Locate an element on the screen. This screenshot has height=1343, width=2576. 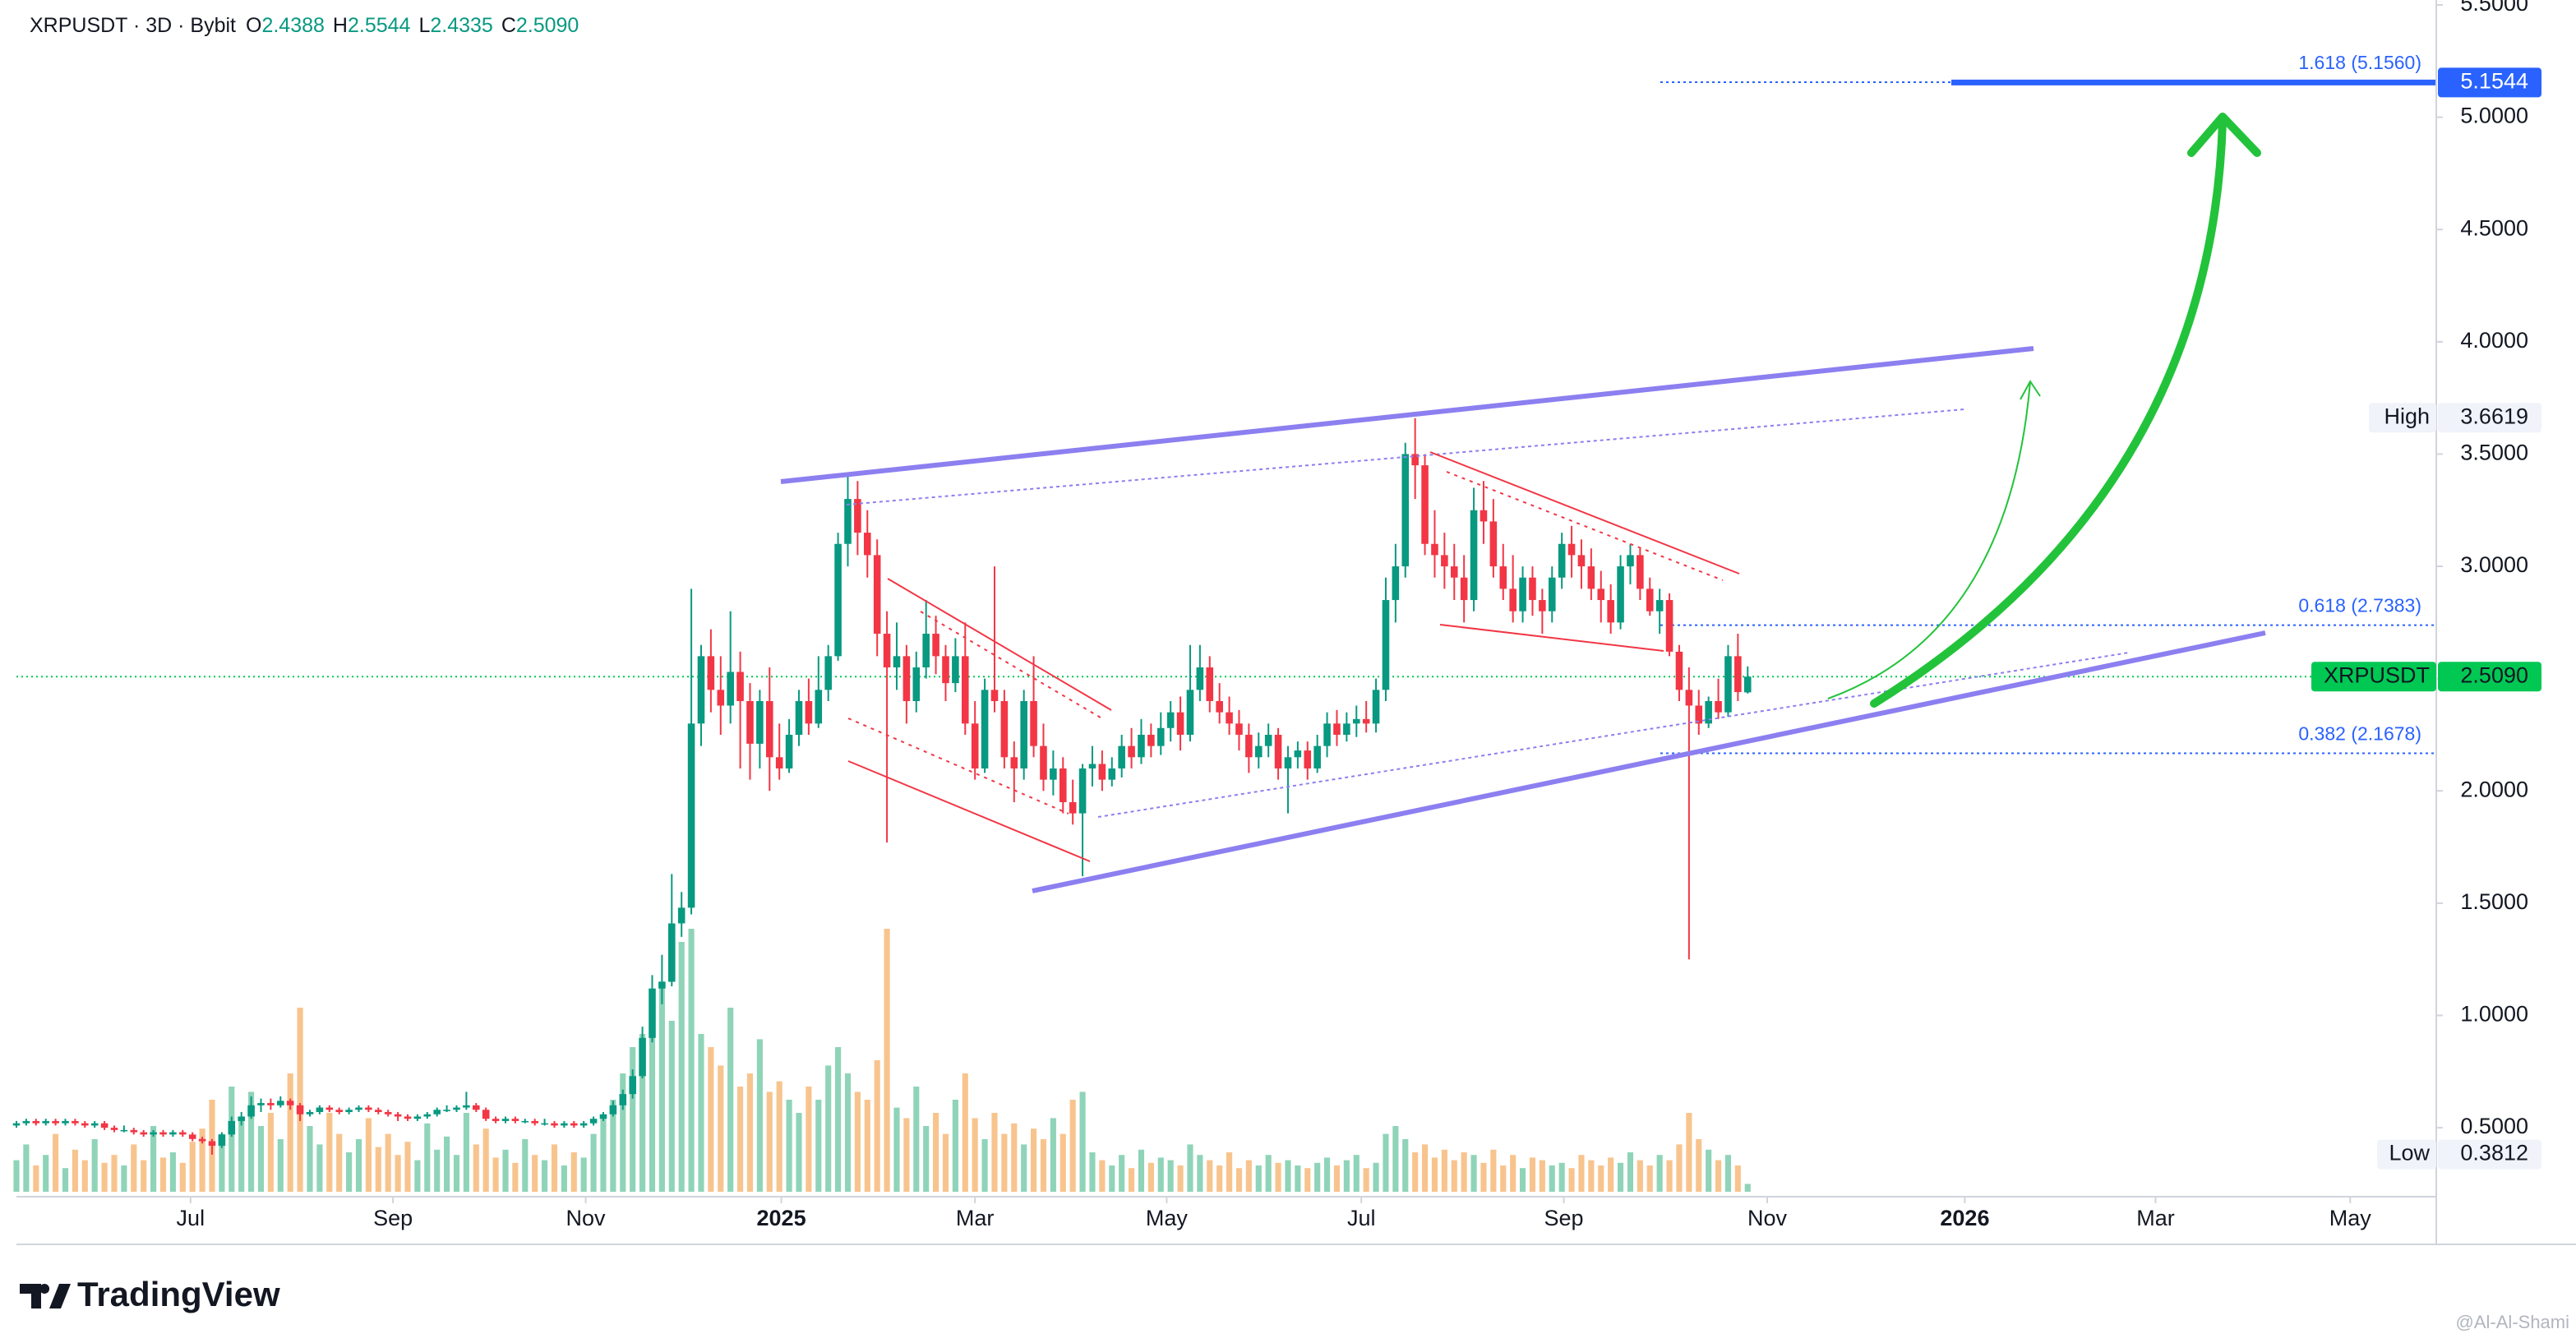
y-tick-label: 4.0000 is located at coordinates (2494, 340).